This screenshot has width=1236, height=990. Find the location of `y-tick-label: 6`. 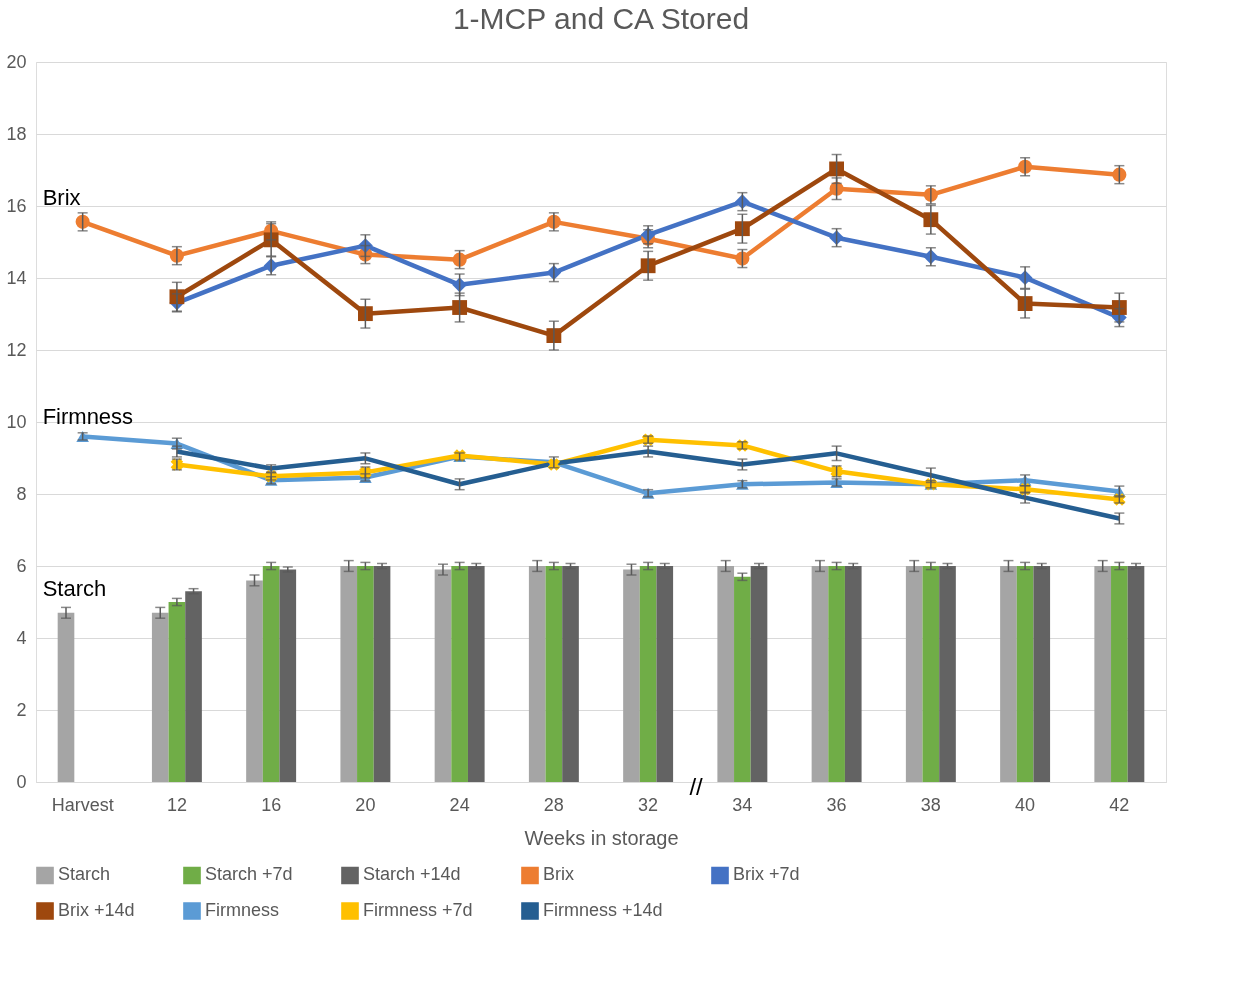

y-tick-label: 6 is located at coordinates (21, 565).